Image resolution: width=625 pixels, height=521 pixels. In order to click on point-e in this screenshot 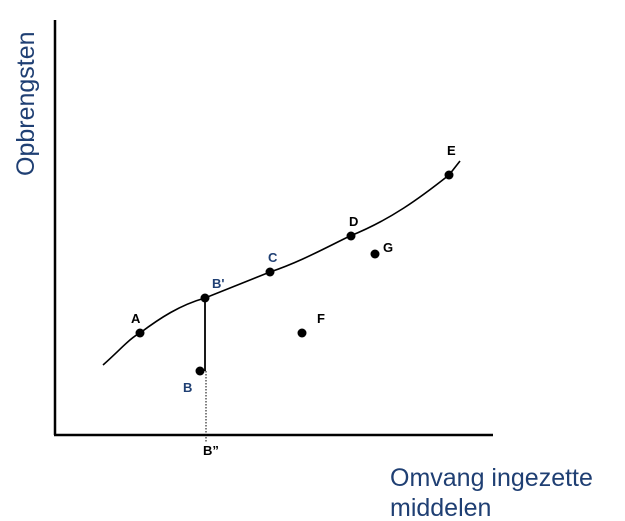, I will do `click(449, 175)`.